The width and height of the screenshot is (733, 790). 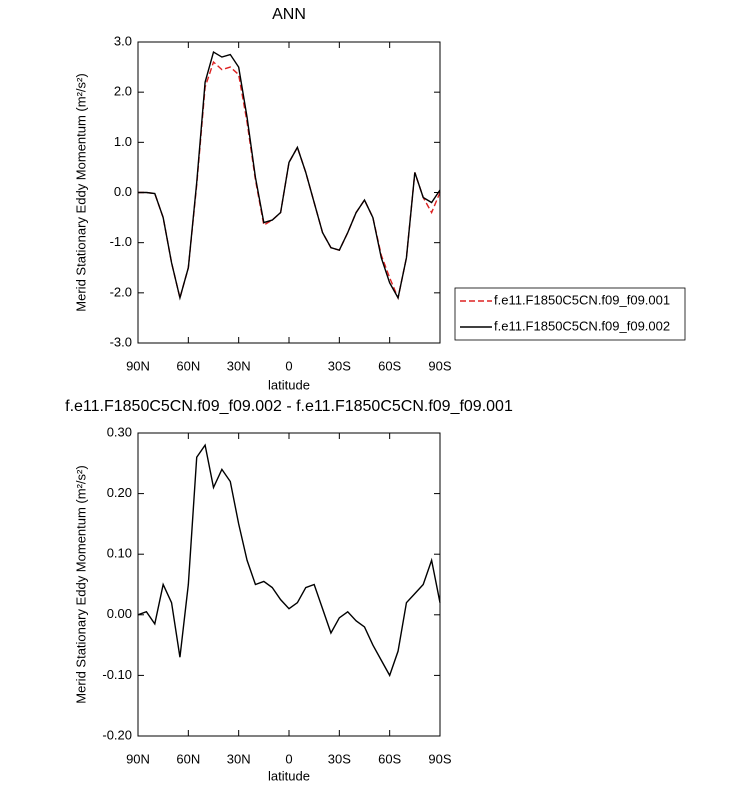 I want to click on legend-label: f.e11.F1850C5CN.f09_f09.001, so click(x=582, y=299).